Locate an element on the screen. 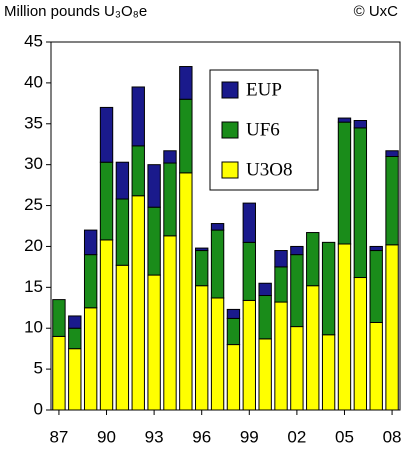 The width and height of the screenshot is (405, 451). y-tick-label: 10 is located at coordinates (33, 327).